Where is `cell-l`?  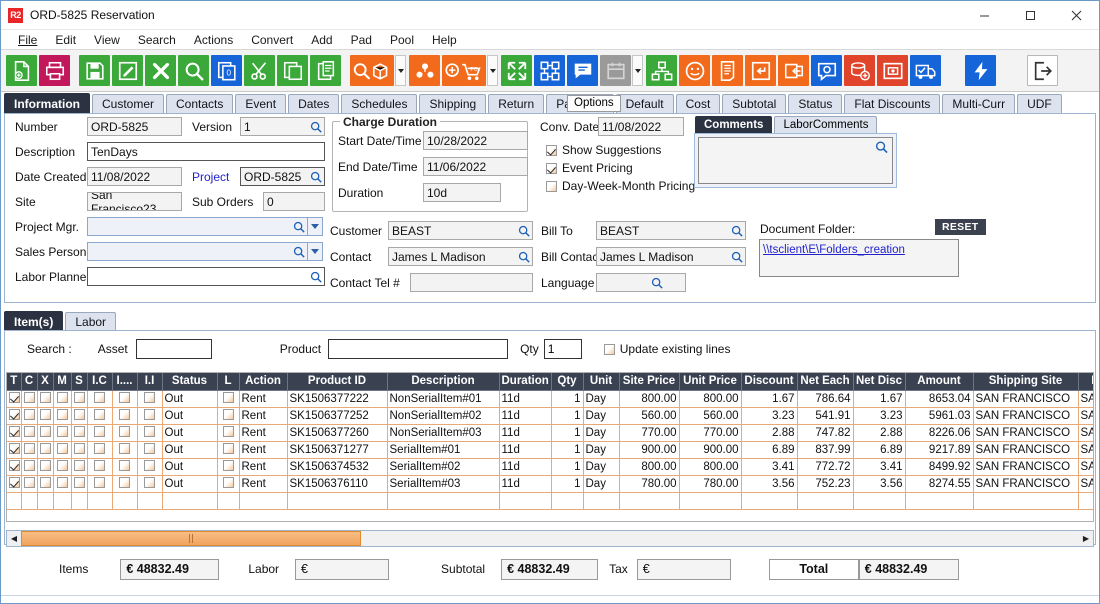 cell-l is located at coordinates (228, 450).